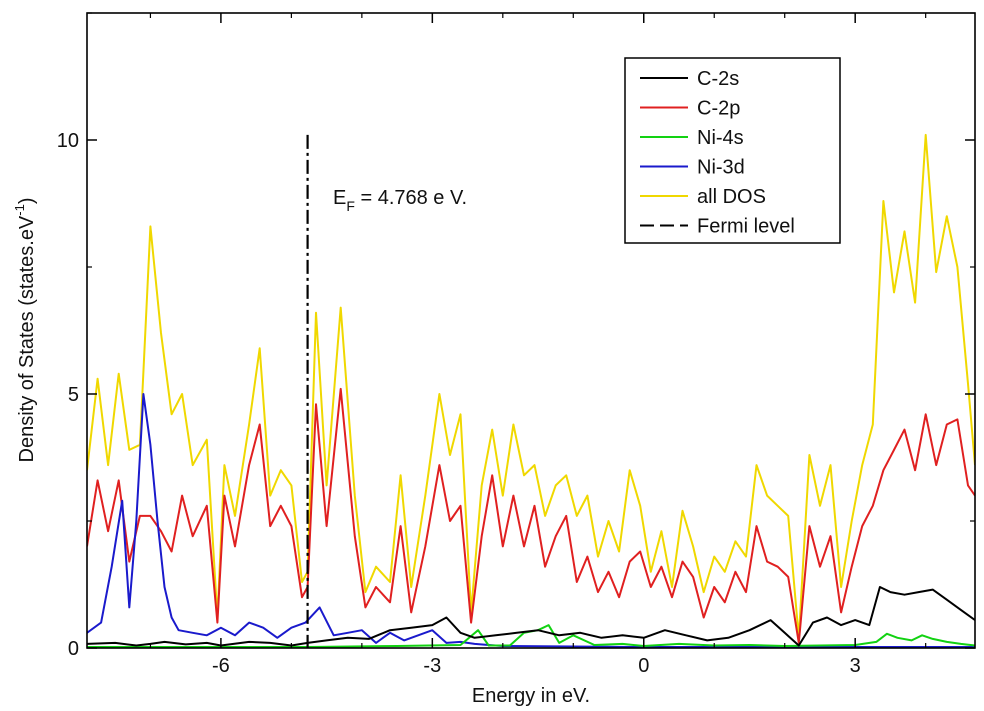 The width and height of the screenshot is (984, 711). I want to click on y-axis-title-sup: -1, so click(19, 210).